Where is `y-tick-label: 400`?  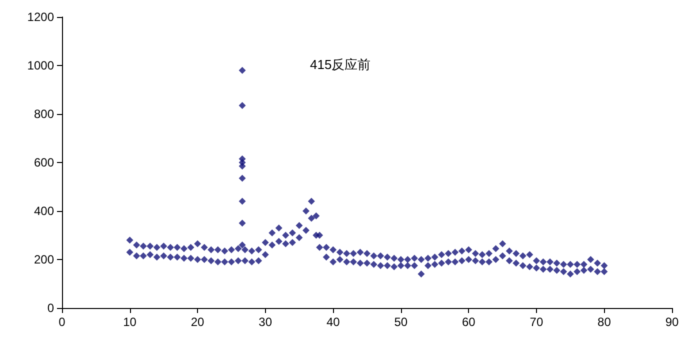 y-tick-label: 400 is located at coordinates (44, 211).